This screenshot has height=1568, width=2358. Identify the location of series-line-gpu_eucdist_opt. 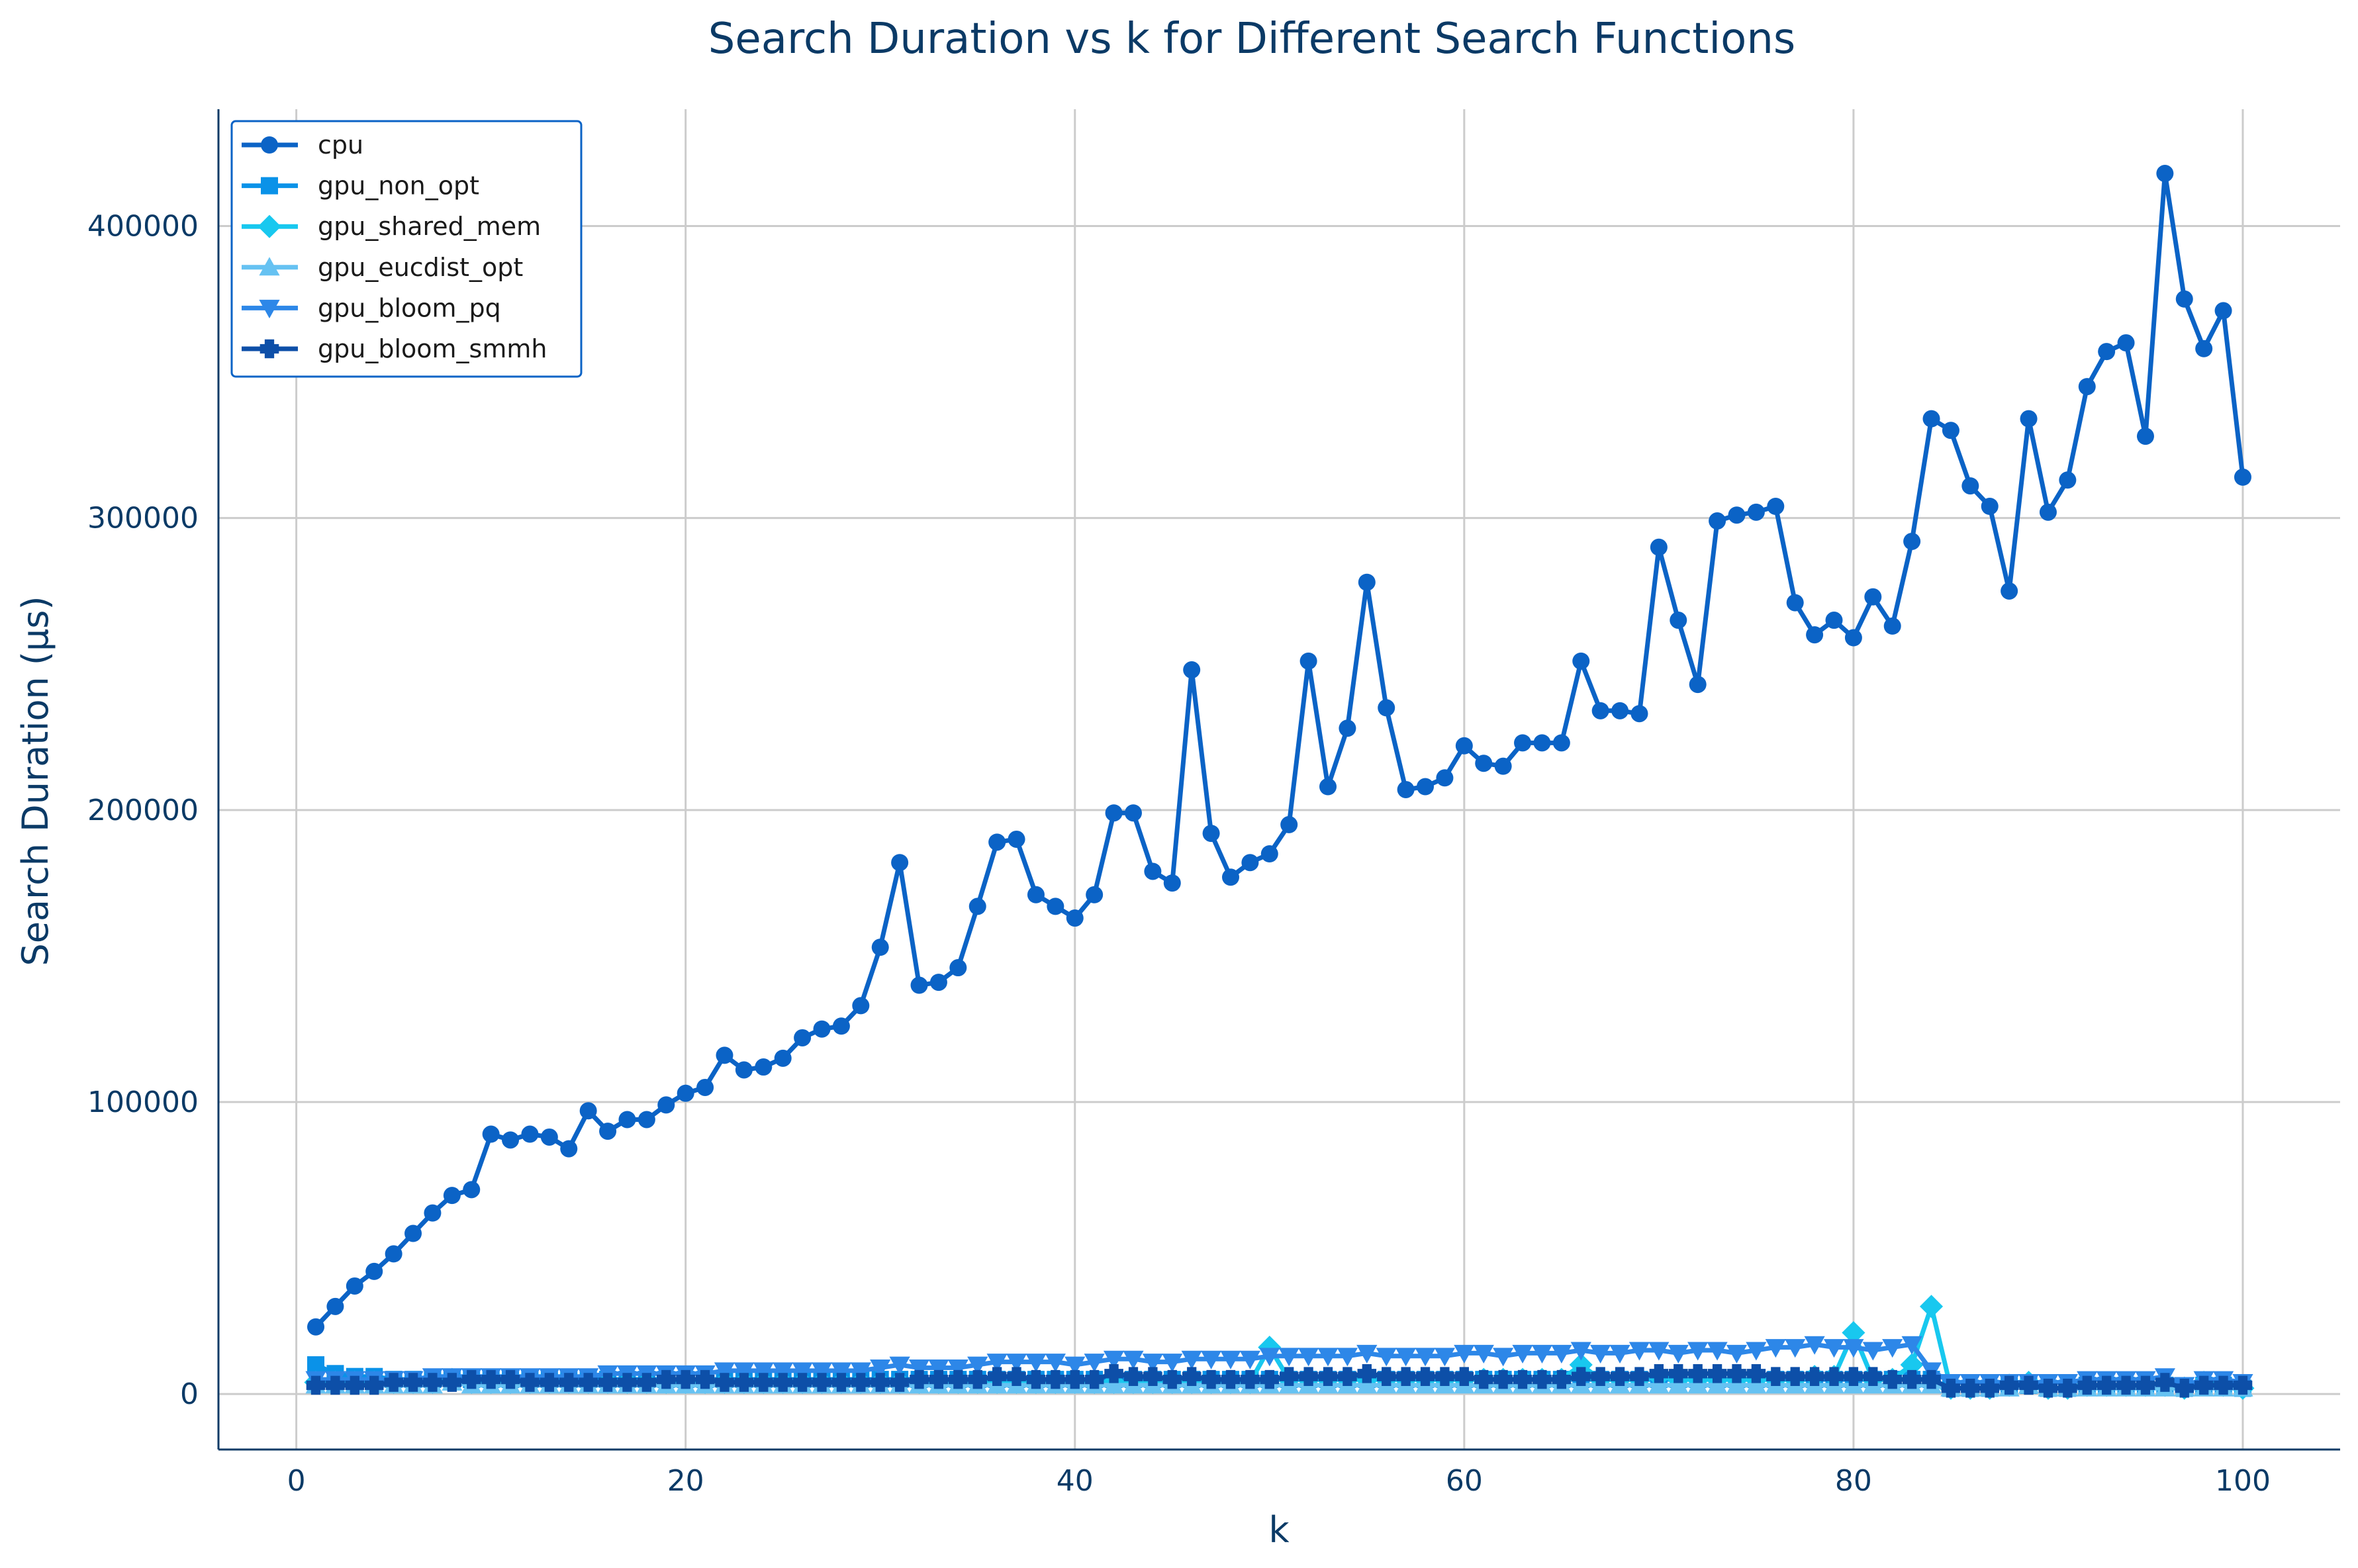
(1279, 1386).